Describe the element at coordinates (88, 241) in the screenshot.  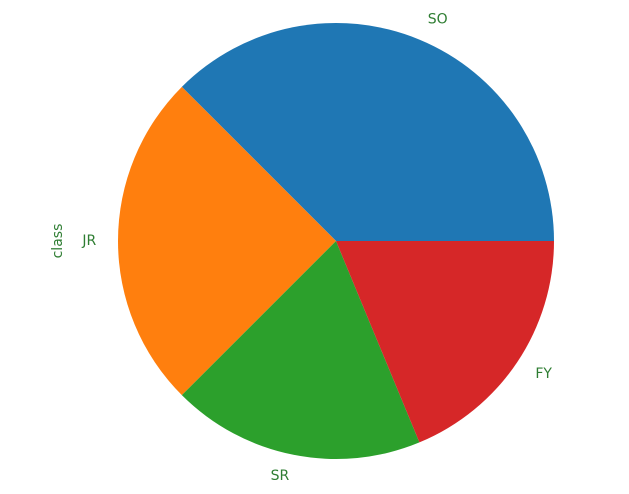
I see `slice-label-jr: JR` at that location.